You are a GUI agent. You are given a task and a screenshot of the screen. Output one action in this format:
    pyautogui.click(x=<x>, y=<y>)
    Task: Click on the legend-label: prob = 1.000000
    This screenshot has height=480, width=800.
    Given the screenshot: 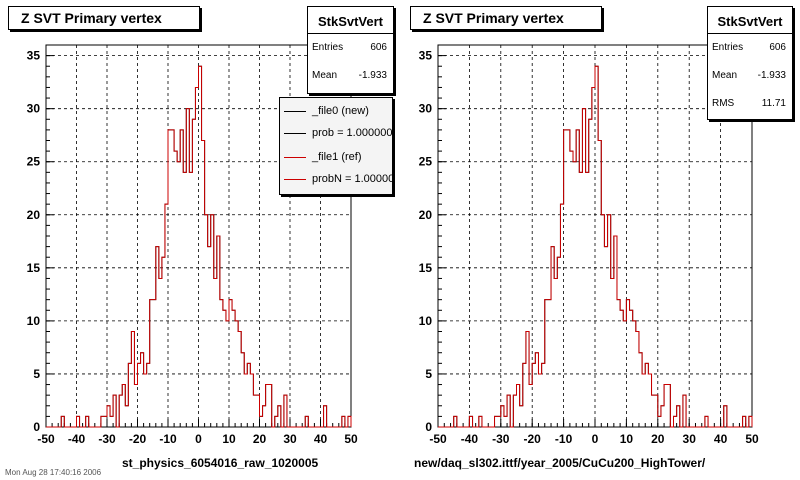 What is the action you would take?
    pyautogui.click(x=352, y=133)
    